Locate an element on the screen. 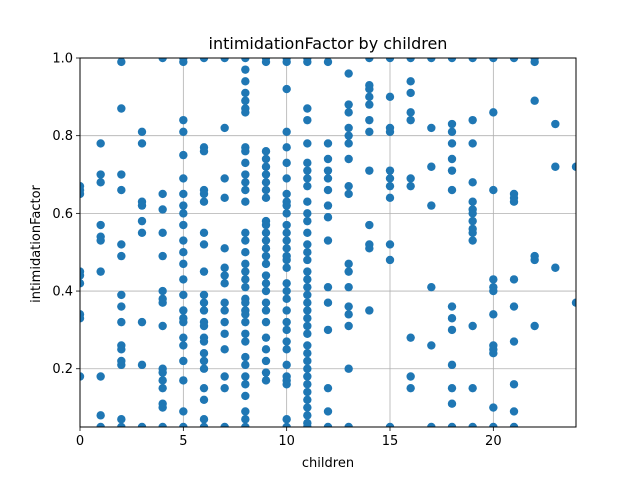 The width and height of the screenshot is (640, 480). x-tick-label: 5 is located at coordinates (183, 441).